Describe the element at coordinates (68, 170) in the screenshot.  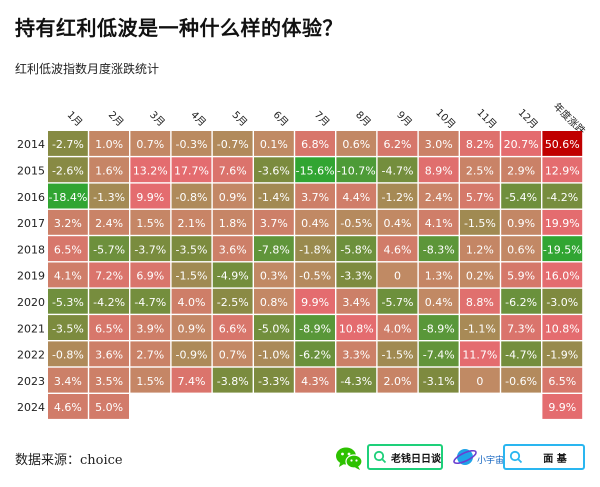
I see `heatmap-cell-label: -2.6%` at that location.